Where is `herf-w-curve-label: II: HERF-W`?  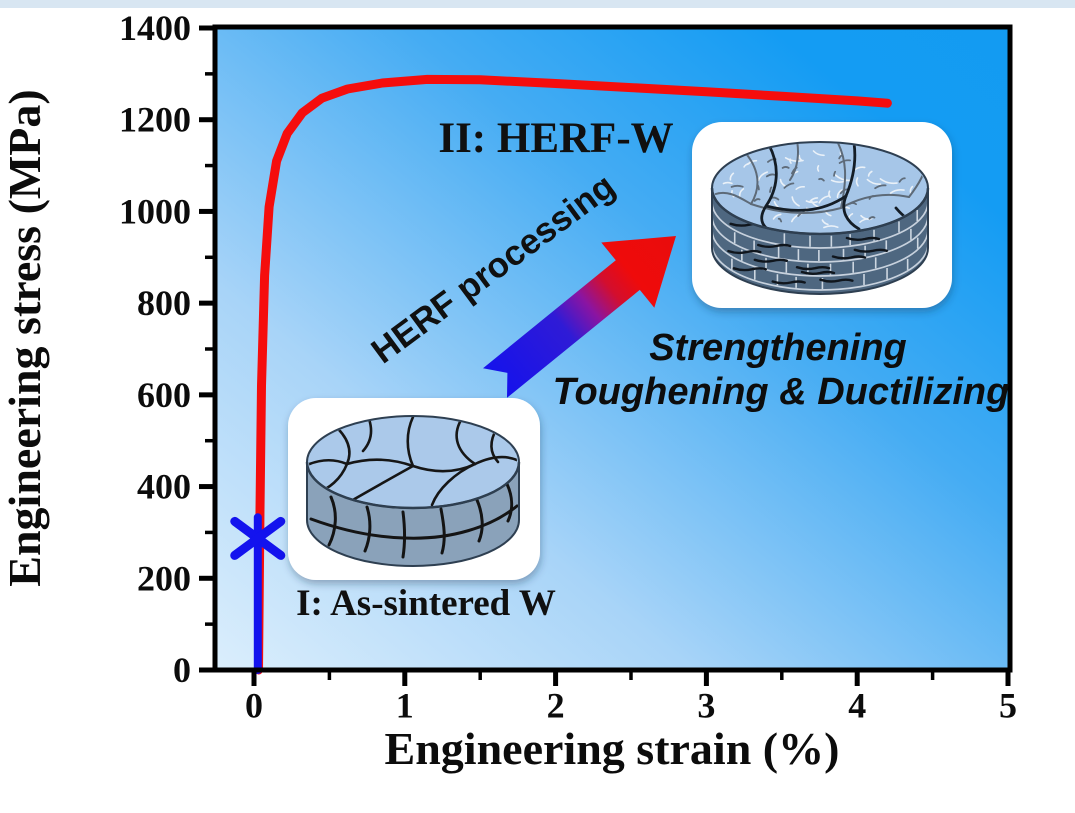 herf-w-curve-label: II: HERF-W is located at coordinates (555, 138).